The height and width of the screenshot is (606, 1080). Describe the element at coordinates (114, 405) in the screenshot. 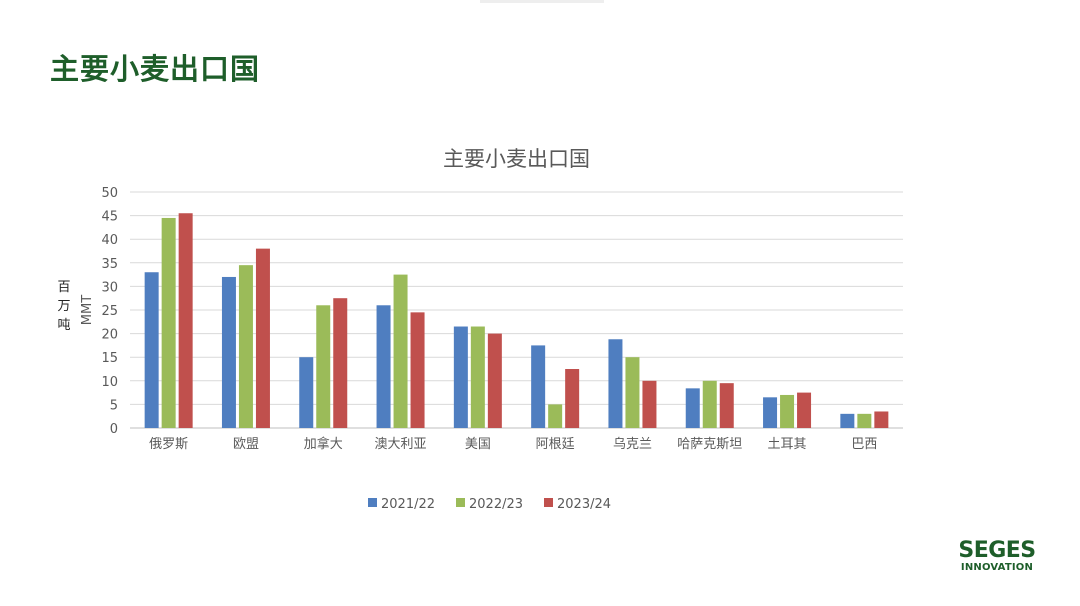

I see `y-tick-label: 5` at that location.